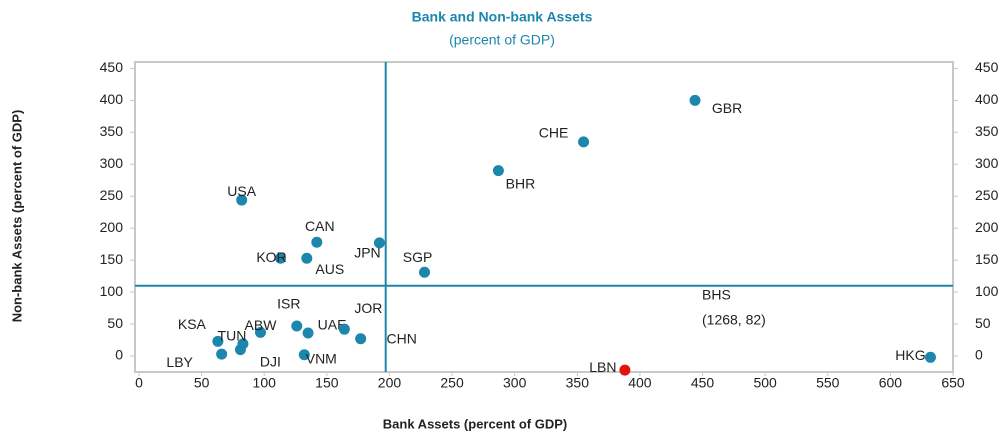 This screenshot has height=436, width=1005. Describe the element at coordinates (401, 338) in the screenshot. I see `point-label: CHN` at that location.